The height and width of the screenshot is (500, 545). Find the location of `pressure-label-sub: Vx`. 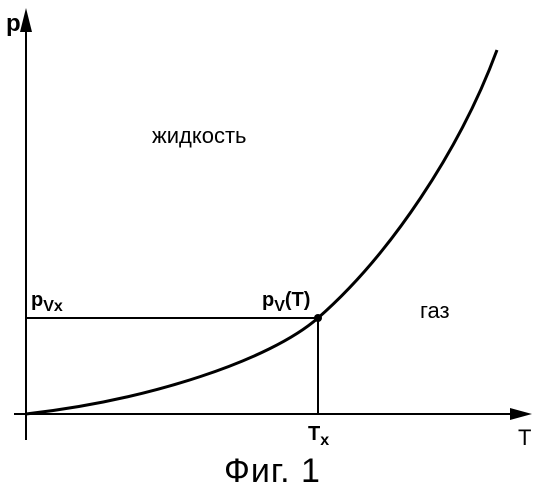

pressure-label-sub: Vx is located at coordinates (53, 306).